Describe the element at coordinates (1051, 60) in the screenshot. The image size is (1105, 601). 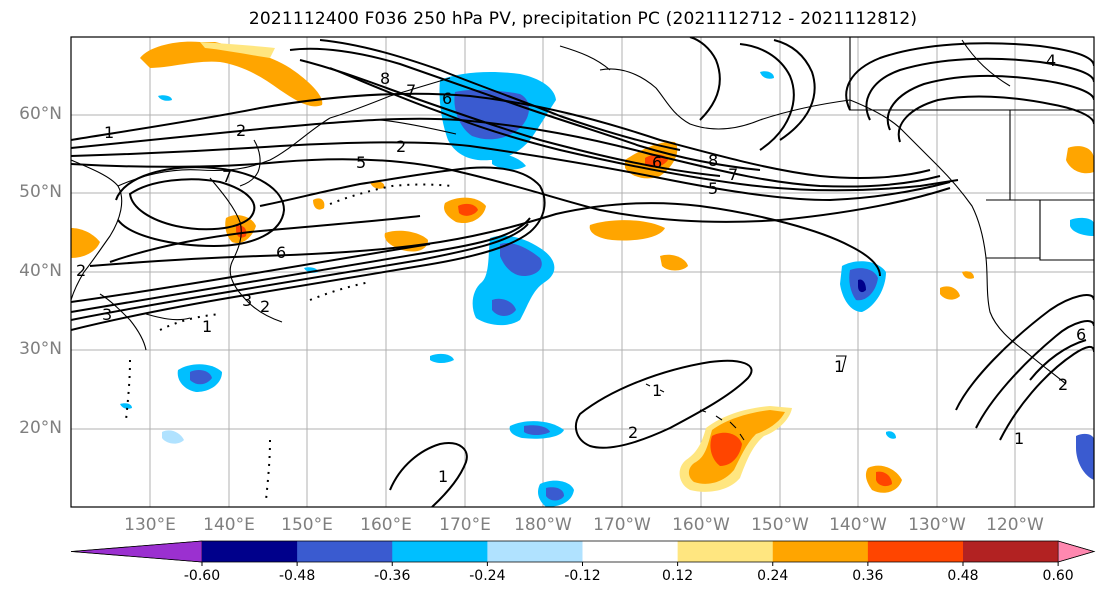
I see `contour-label: 4` at that location.